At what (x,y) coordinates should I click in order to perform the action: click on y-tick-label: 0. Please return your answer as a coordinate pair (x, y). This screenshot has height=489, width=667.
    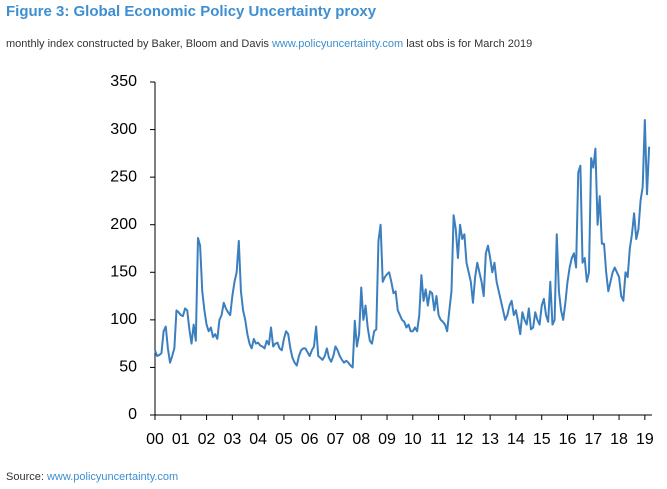
    Looking at the image, I should click on (132, 414).